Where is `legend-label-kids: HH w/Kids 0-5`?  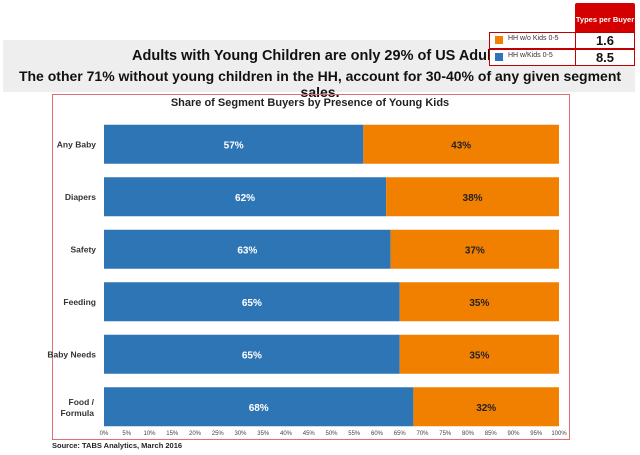
legend-label-kids: HH w/Kids 0-5 is located at coordinates (530, 55).